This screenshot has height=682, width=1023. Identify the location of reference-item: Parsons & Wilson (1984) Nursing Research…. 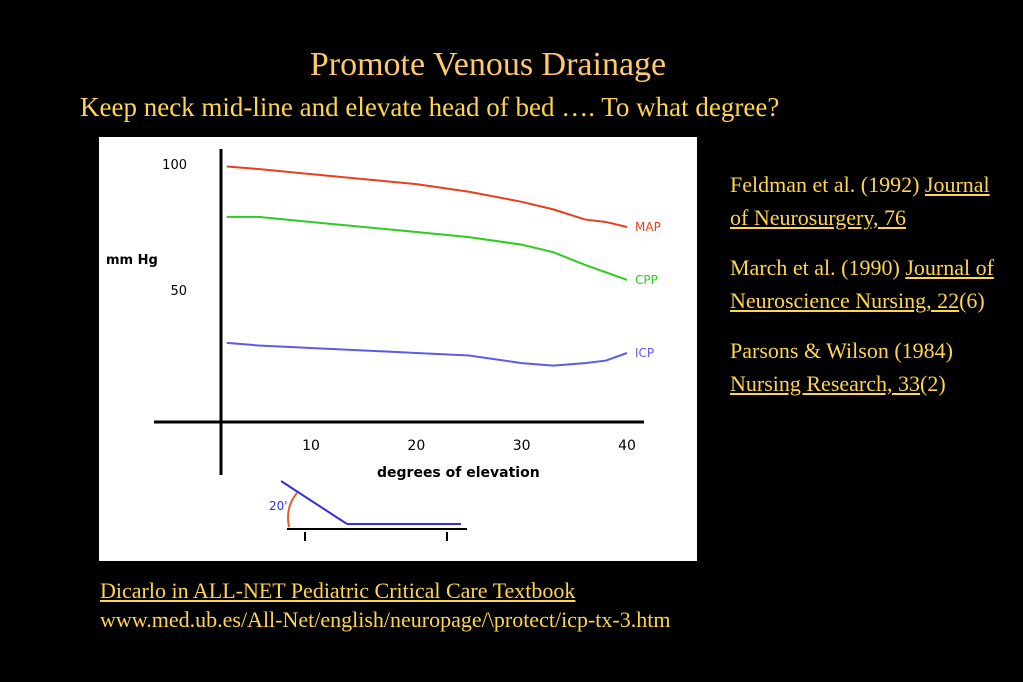
(870, 367).